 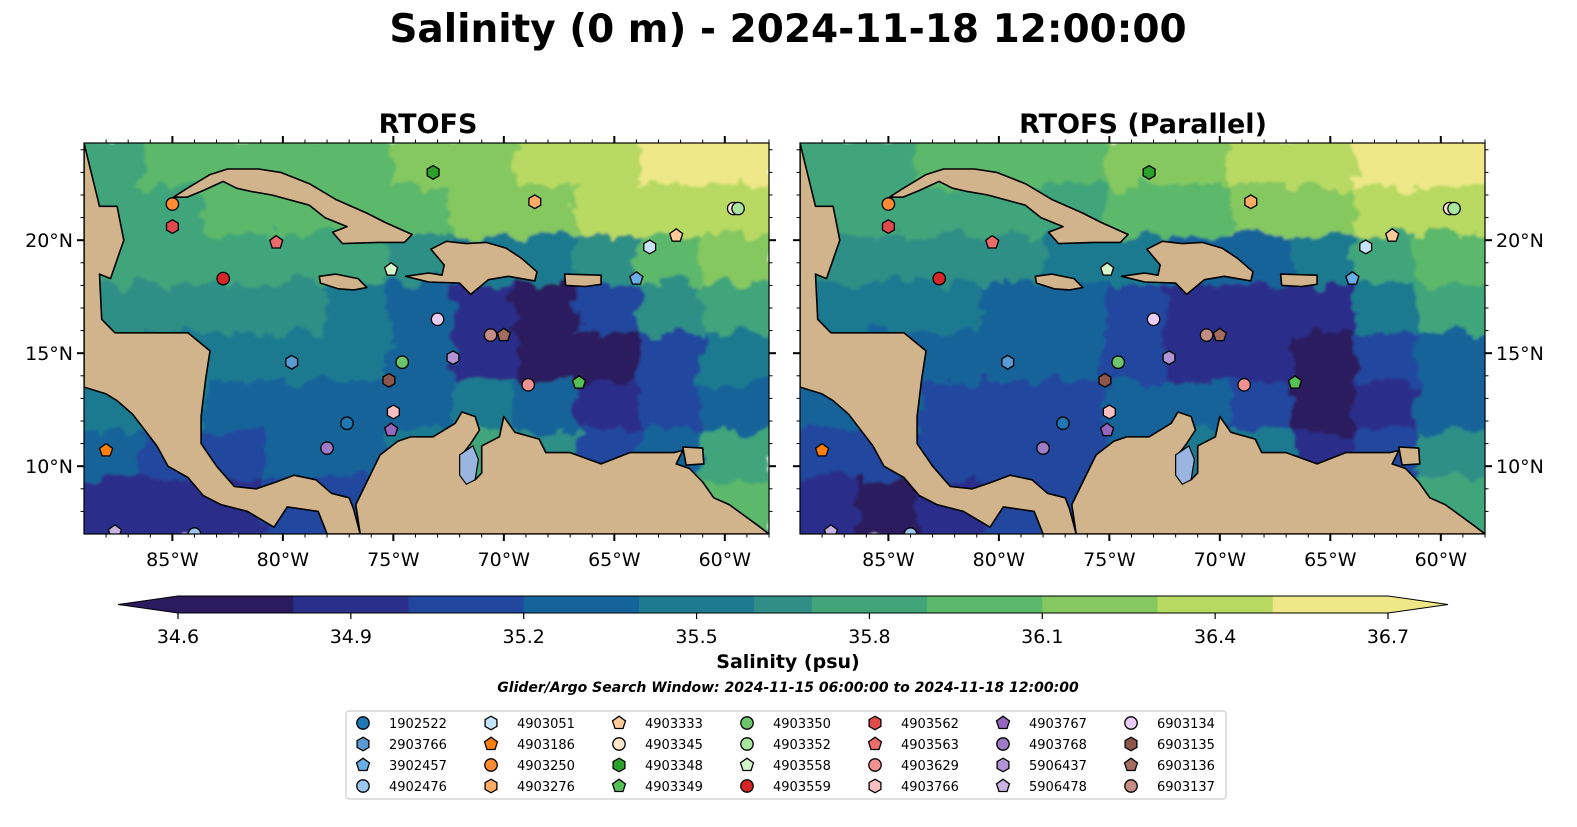 I want to click on x-tick-label: 70°W, so click(x=504, y=560).